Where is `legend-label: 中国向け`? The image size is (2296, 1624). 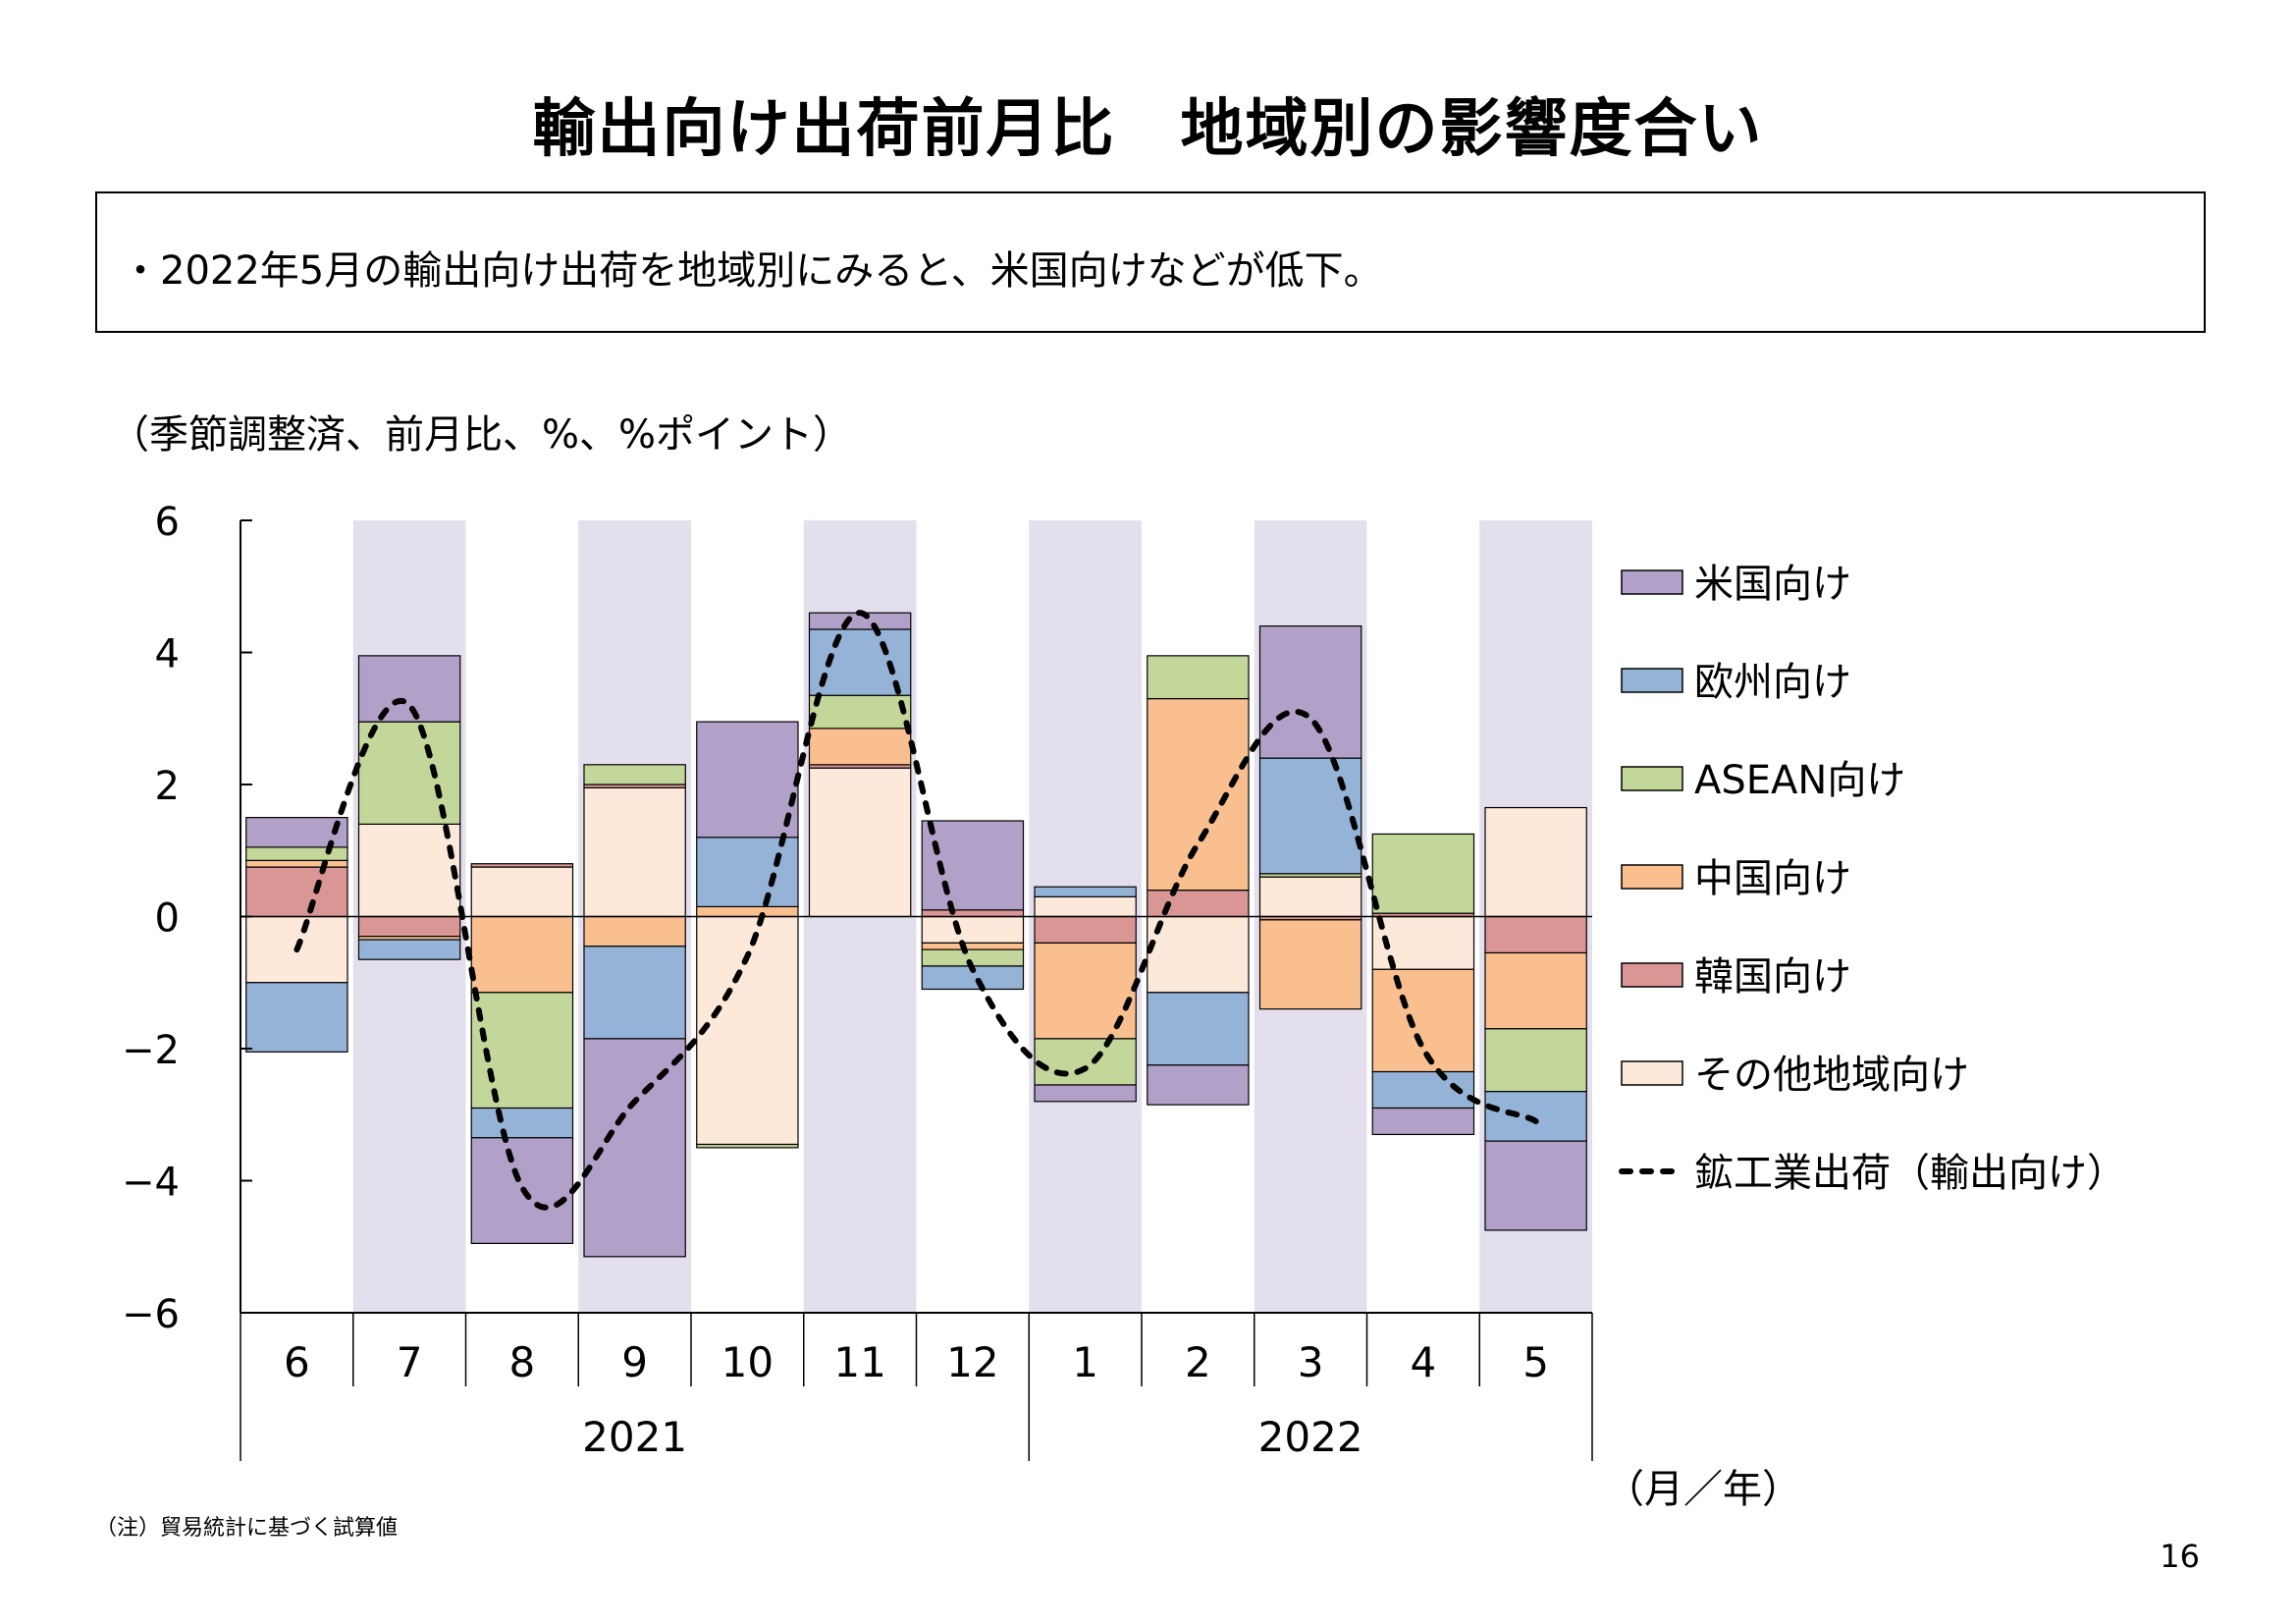
legend-label: 中国向け is located at coordinates (1772, 878).